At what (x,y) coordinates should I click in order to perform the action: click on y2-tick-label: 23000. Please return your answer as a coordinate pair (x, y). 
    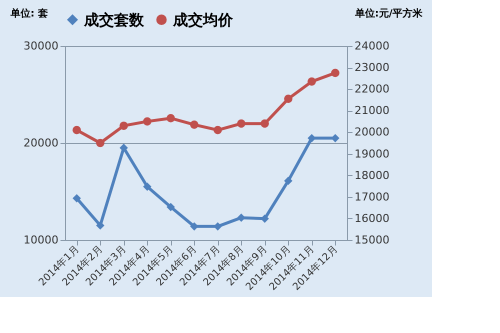
    Looking at the image, I should click on (372, 67).